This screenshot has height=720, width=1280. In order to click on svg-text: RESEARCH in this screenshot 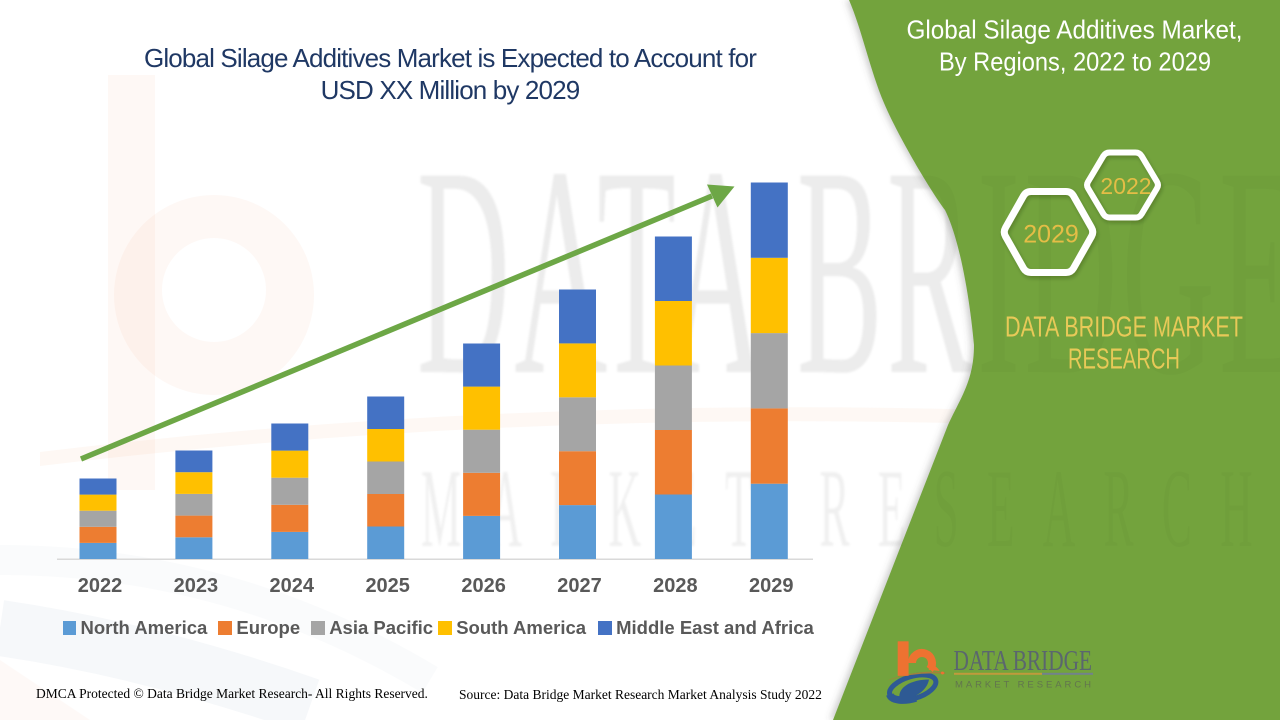, I will do `click(1124, 360)`.